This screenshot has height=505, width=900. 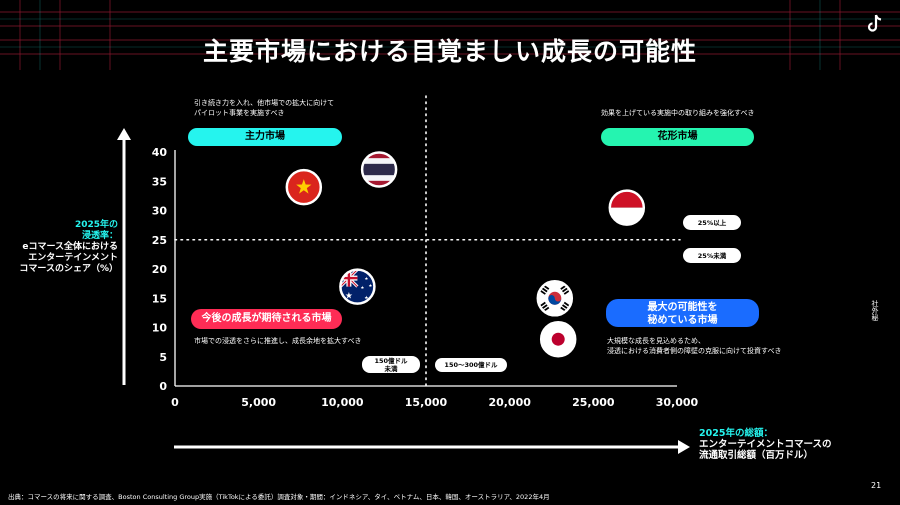 I want to click on flag-thailand-icon, so click(x=379, y=169).